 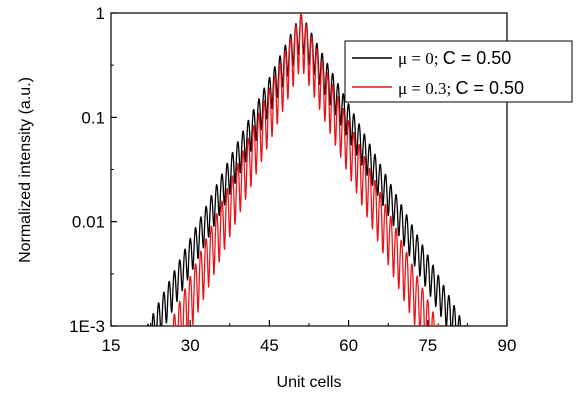 I want to click on x-tick-label: 45, so click(x=269, y=345).